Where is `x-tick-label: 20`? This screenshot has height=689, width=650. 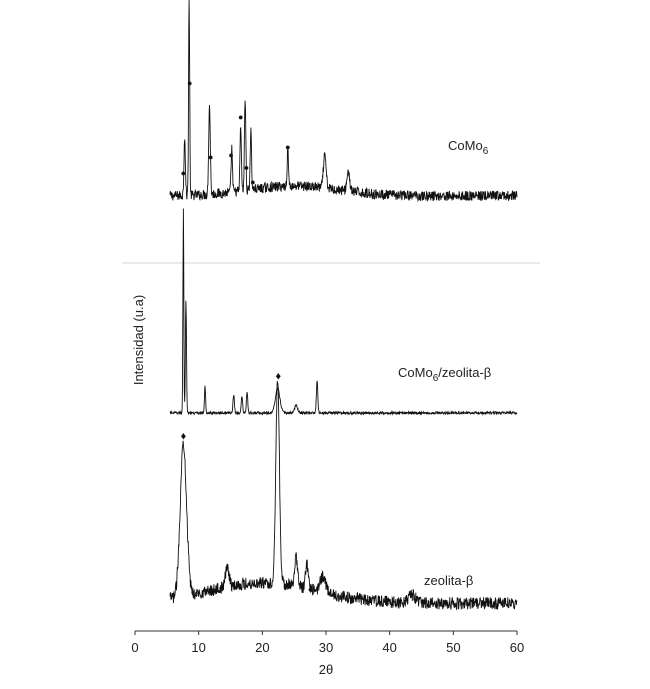 x-tick-label: 20 is located at coordinates (262, 647).